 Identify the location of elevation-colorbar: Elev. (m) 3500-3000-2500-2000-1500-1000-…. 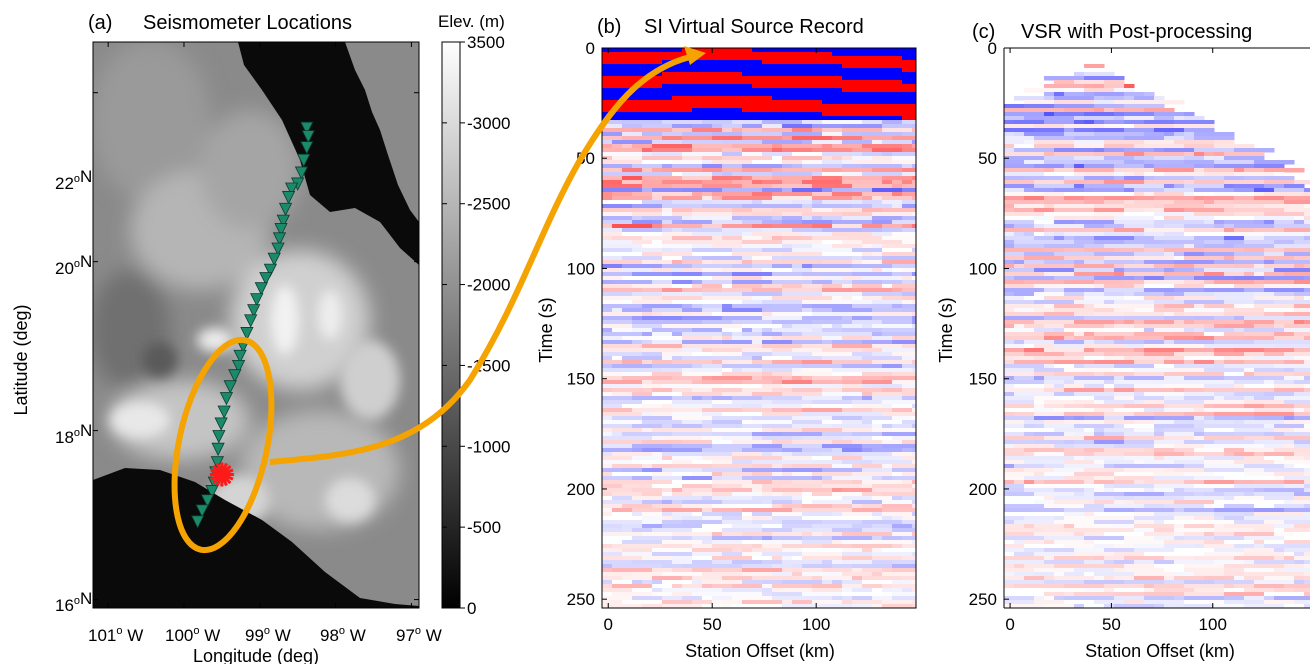
(474, 315).